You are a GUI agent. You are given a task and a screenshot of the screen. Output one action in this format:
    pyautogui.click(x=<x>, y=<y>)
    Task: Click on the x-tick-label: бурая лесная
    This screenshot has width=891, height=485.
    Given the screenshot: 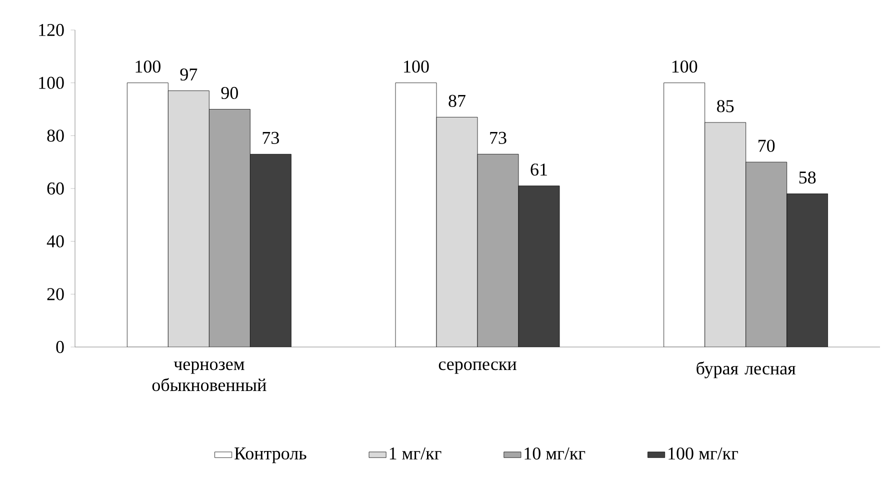 What is the action you would take?
    pyautogui.click(x=746, y=369)
    